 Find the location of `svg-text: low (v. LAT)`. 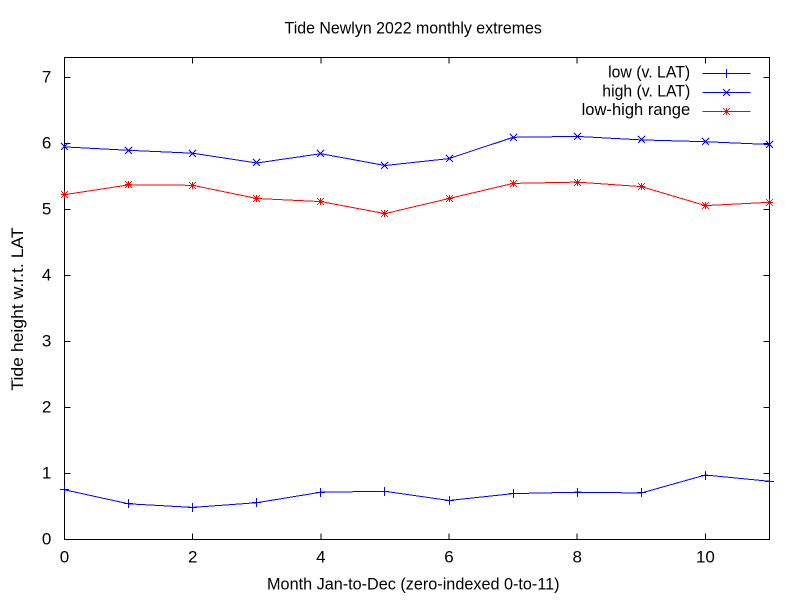

svg-text: low (v. LAT) is located at coordinates (649, 72).